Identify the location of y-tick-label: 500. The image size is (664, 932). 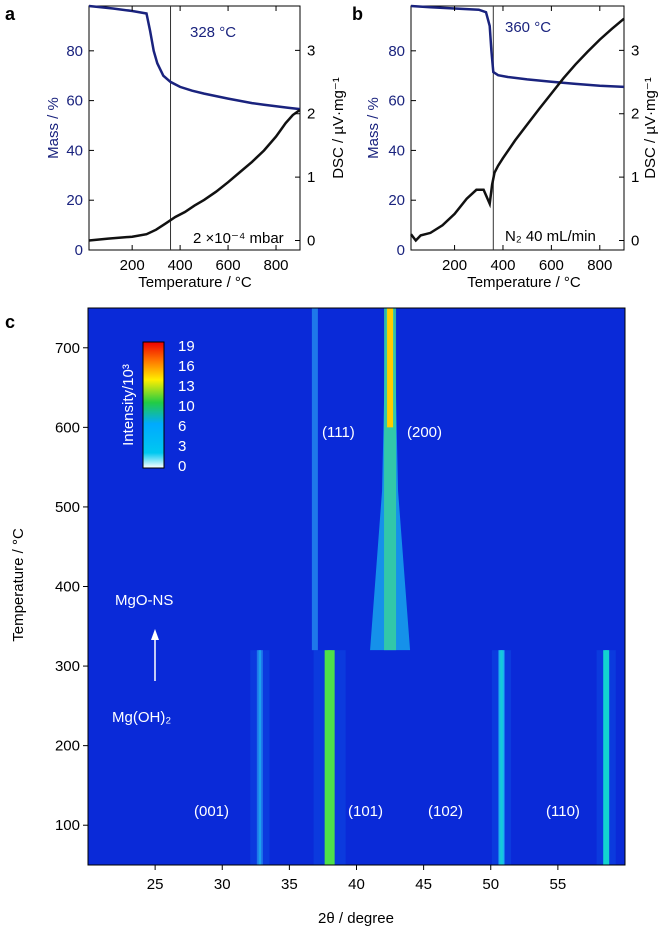
(67, 507).